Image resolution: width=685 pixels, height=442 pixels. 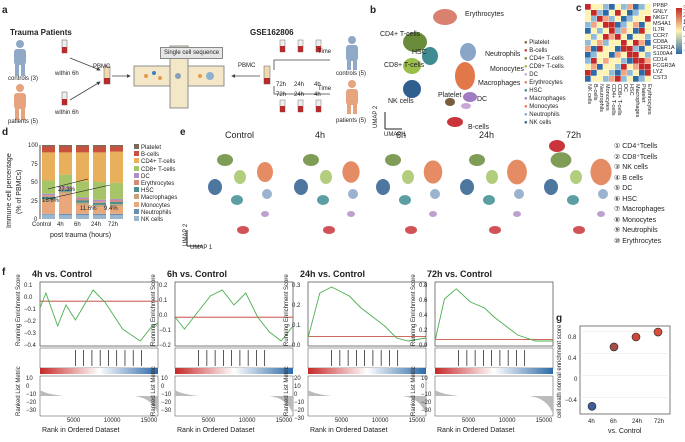 I want to click on legend-label: DC, so click(x=145, y=176).